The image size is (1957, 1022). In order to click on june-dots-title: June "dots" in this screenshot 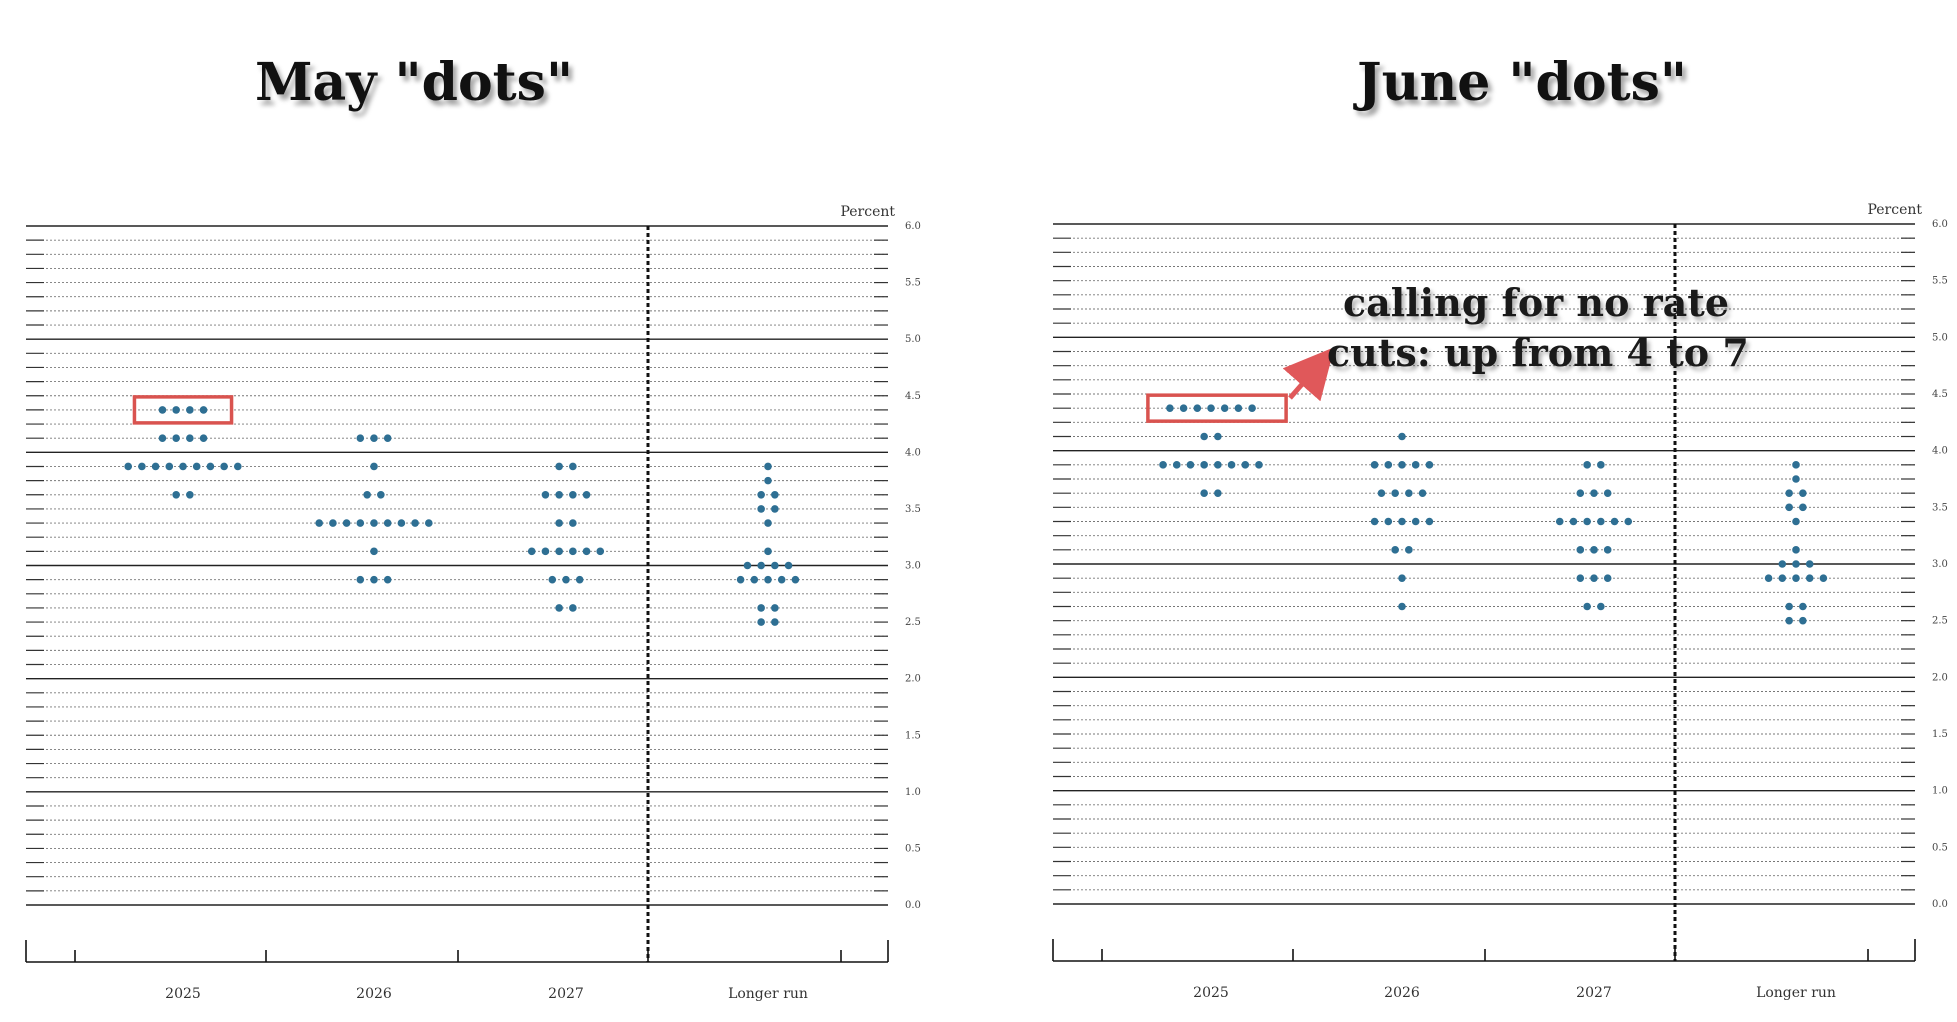, I will do `click(1522, 82)`.